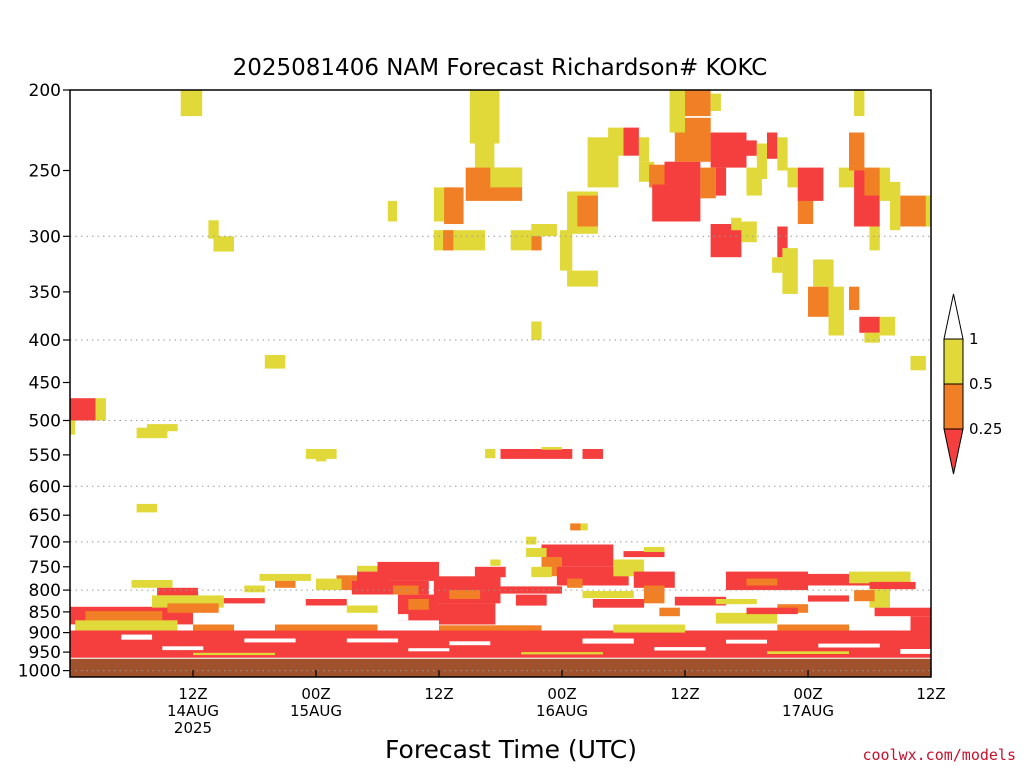 This screenshot has height=768, width=1024. What do you see at coordinates (45, 172) in the screenshot?
I see `y-tick-label: 250` at bounding box center [45, 172].